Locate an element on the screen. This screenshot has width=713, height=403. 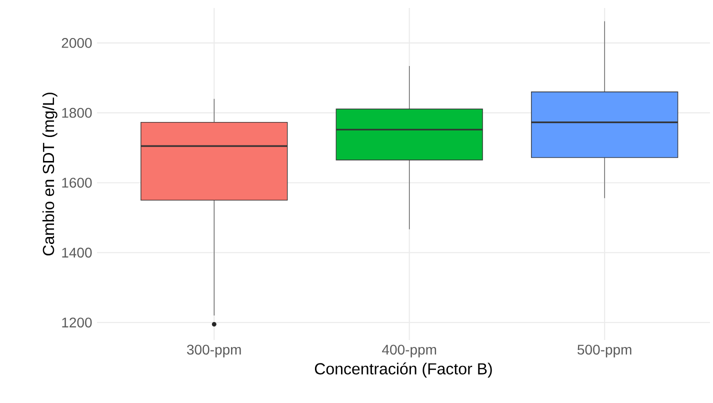
y-tick-label: 1600 is located at coordinates (77, 183).